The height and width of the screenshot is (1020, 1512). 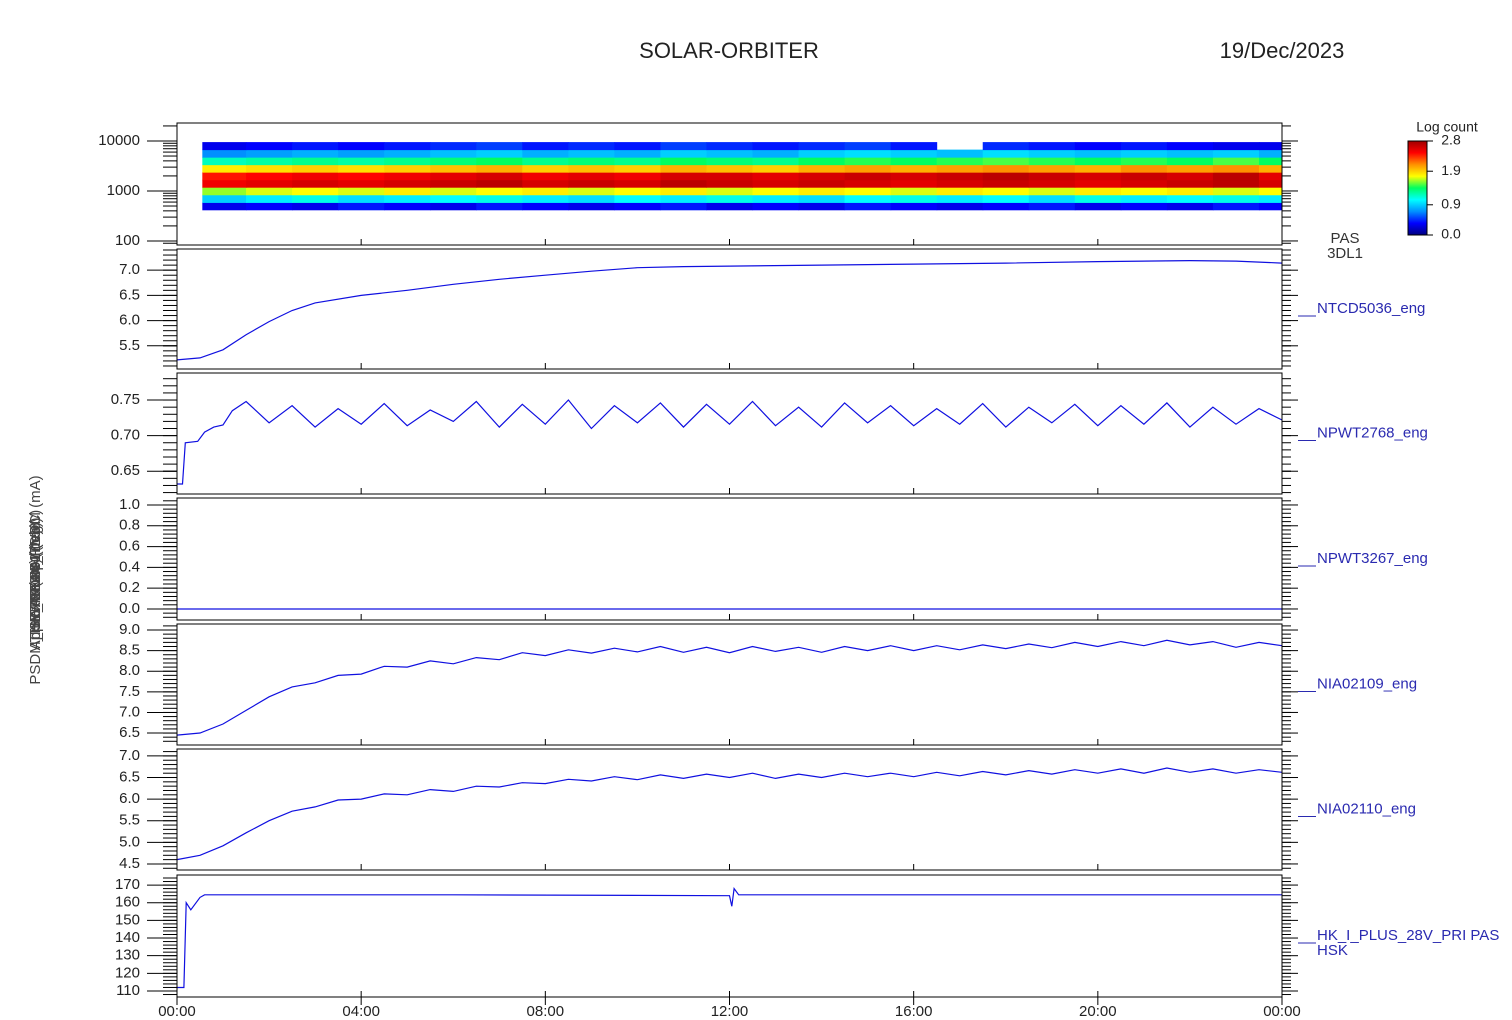 I want to click on panel-label: NIA02110_eng, so click(x=1366, y=808).